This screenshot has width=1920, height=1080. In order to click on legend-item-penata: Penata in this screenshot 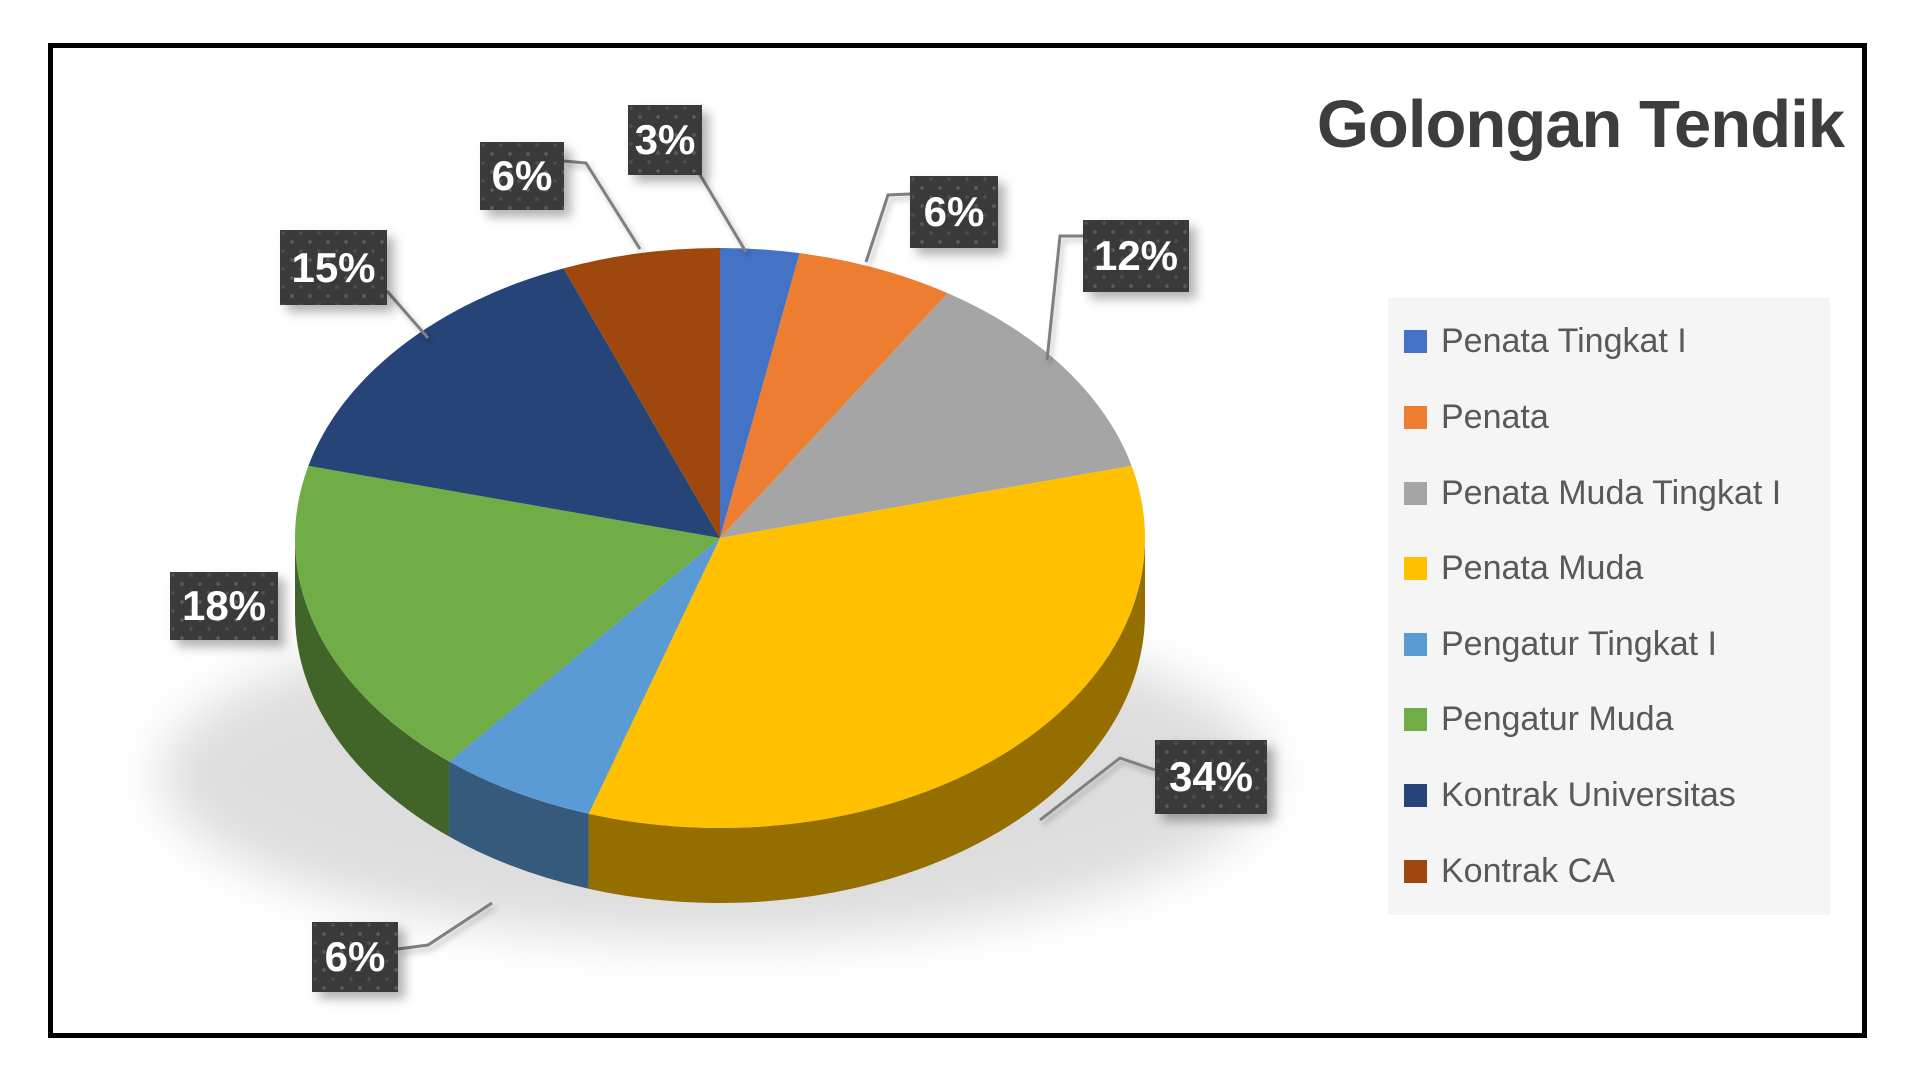, I will do `click(1609, 417)`.